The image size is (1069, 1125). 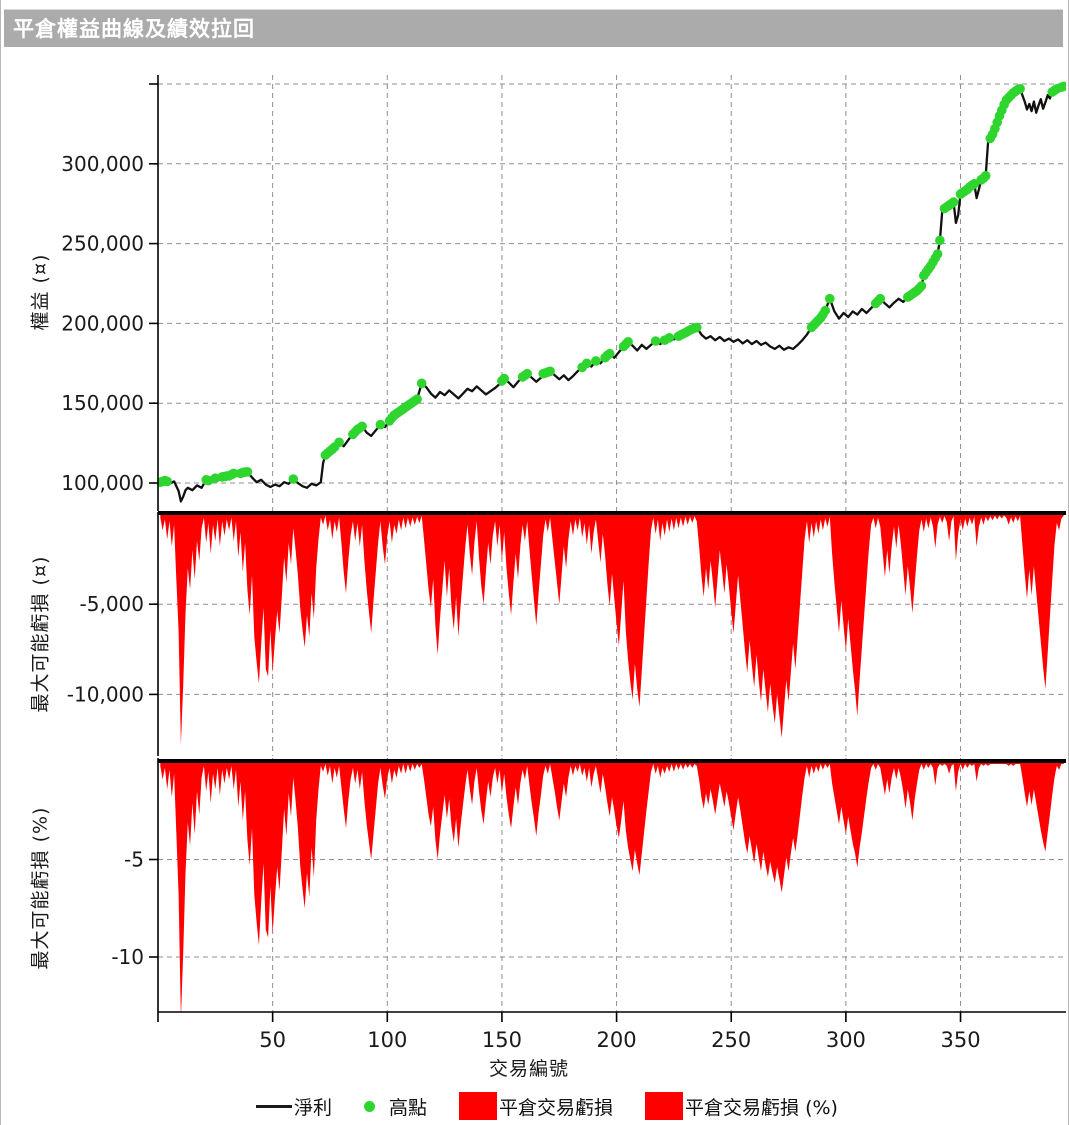 I want to click on legend-item-closed-trade-loss-pct: 平倉交易虧損 (%), so click(x=741, y=1106).